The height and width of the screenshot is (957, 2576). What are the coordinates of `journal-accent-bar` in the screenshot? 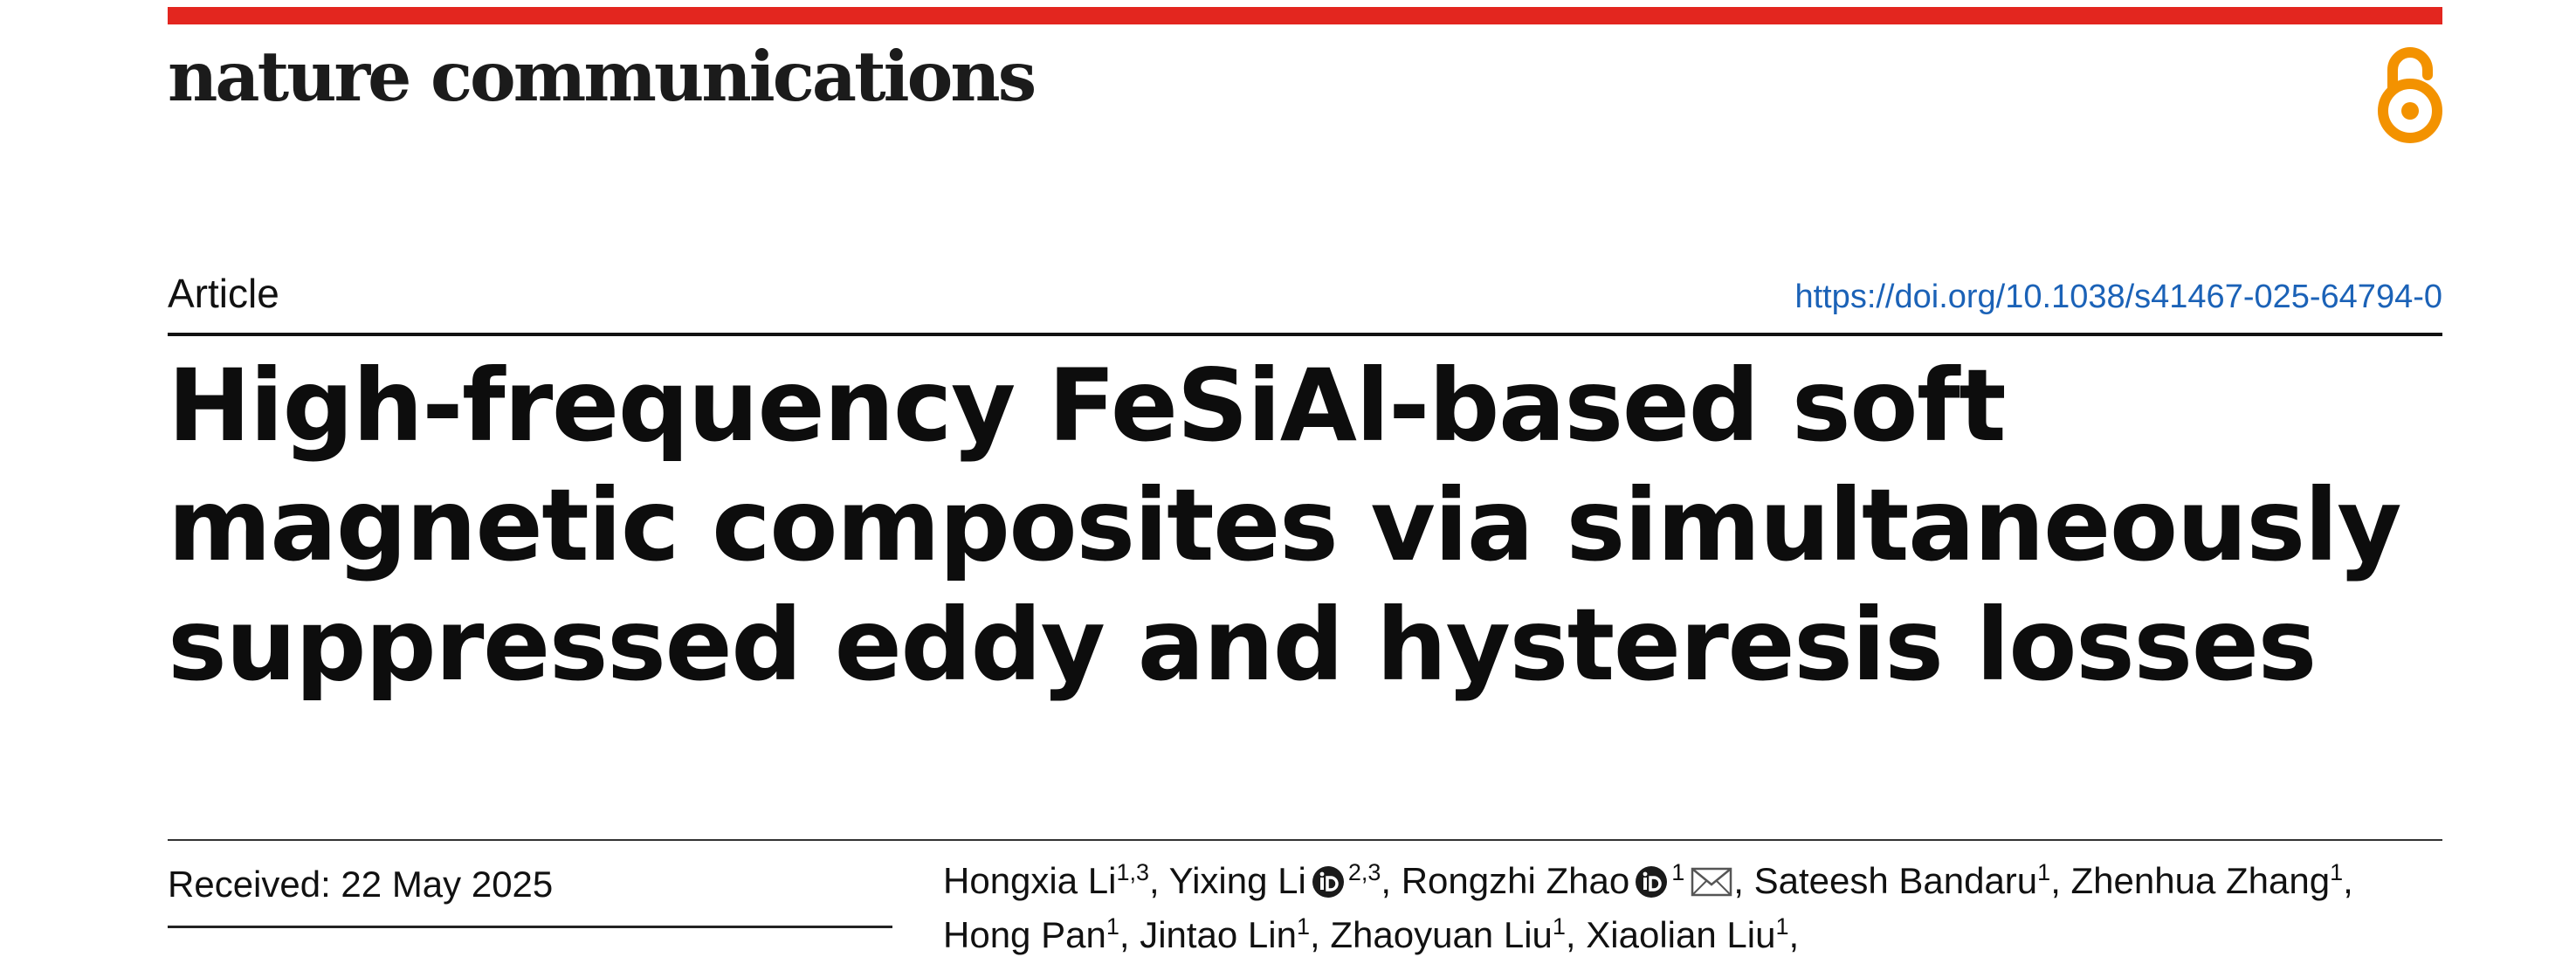 It's located at (1305, 15).